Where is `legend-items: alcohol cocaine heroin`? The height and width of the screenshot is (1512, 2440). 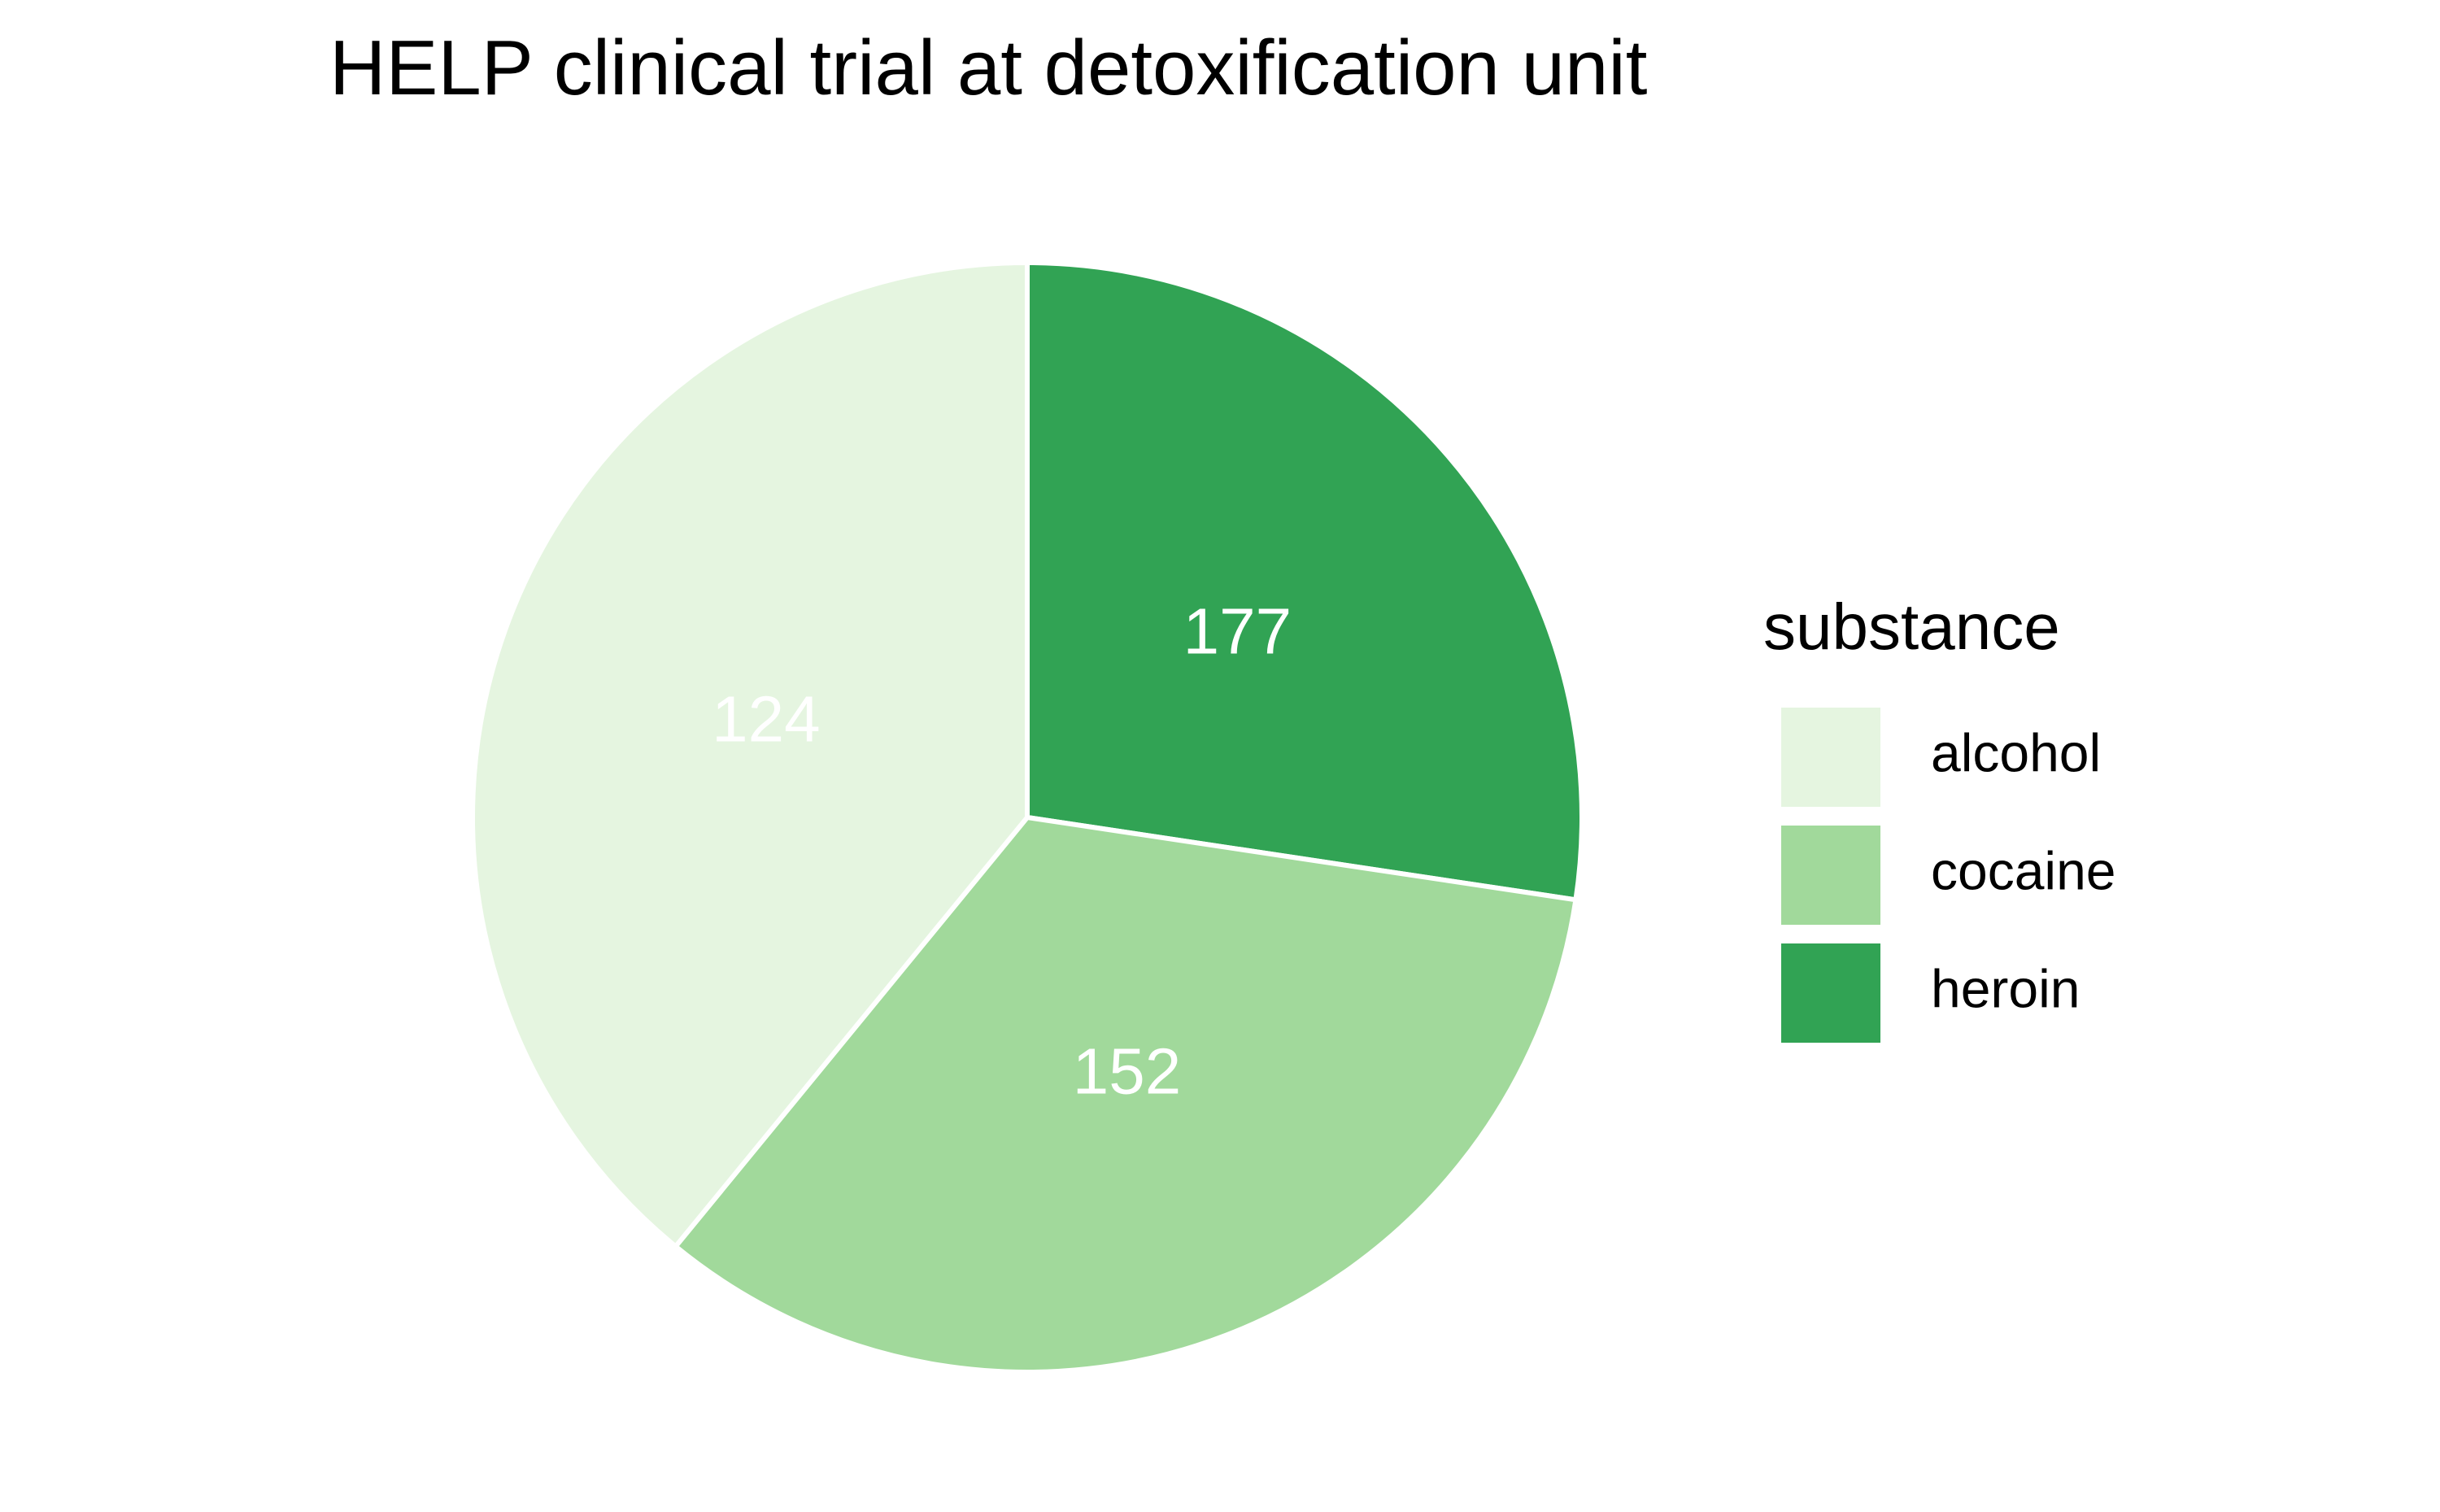
legend-items: alcohol cocaine heroin is located at coordinates (1948, 875).